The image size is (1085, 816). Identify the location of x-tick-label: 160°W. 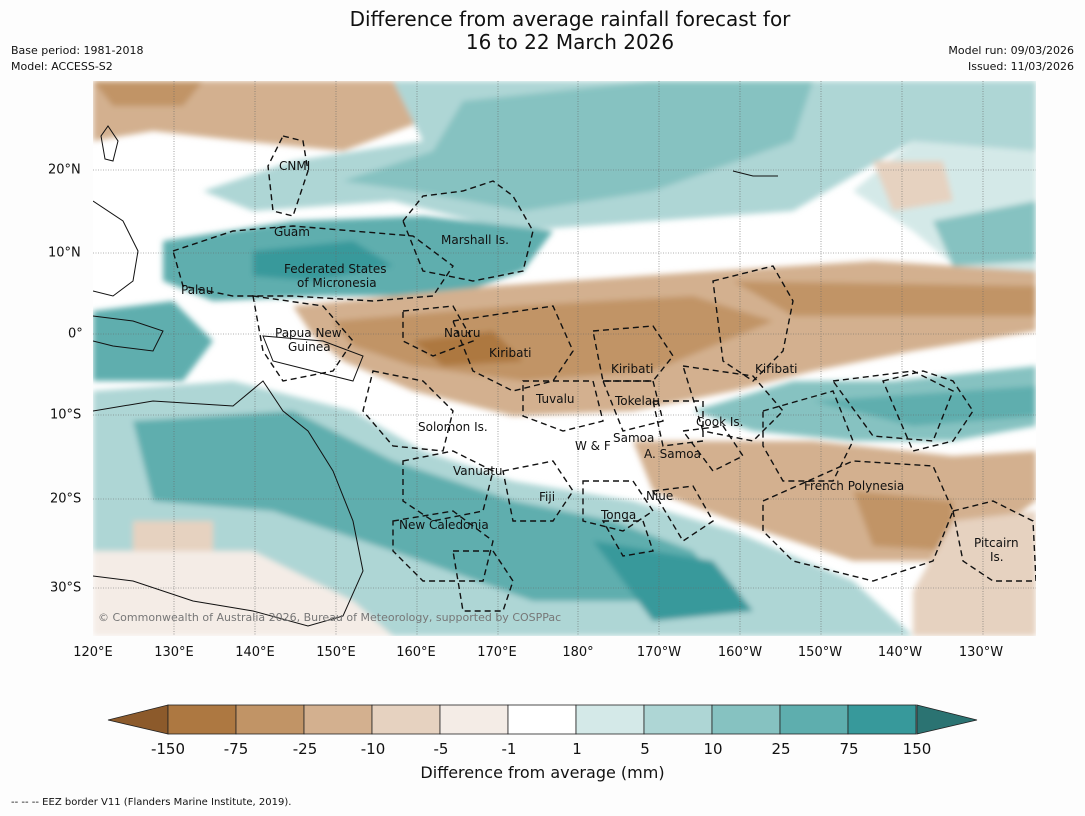
(740, 652).